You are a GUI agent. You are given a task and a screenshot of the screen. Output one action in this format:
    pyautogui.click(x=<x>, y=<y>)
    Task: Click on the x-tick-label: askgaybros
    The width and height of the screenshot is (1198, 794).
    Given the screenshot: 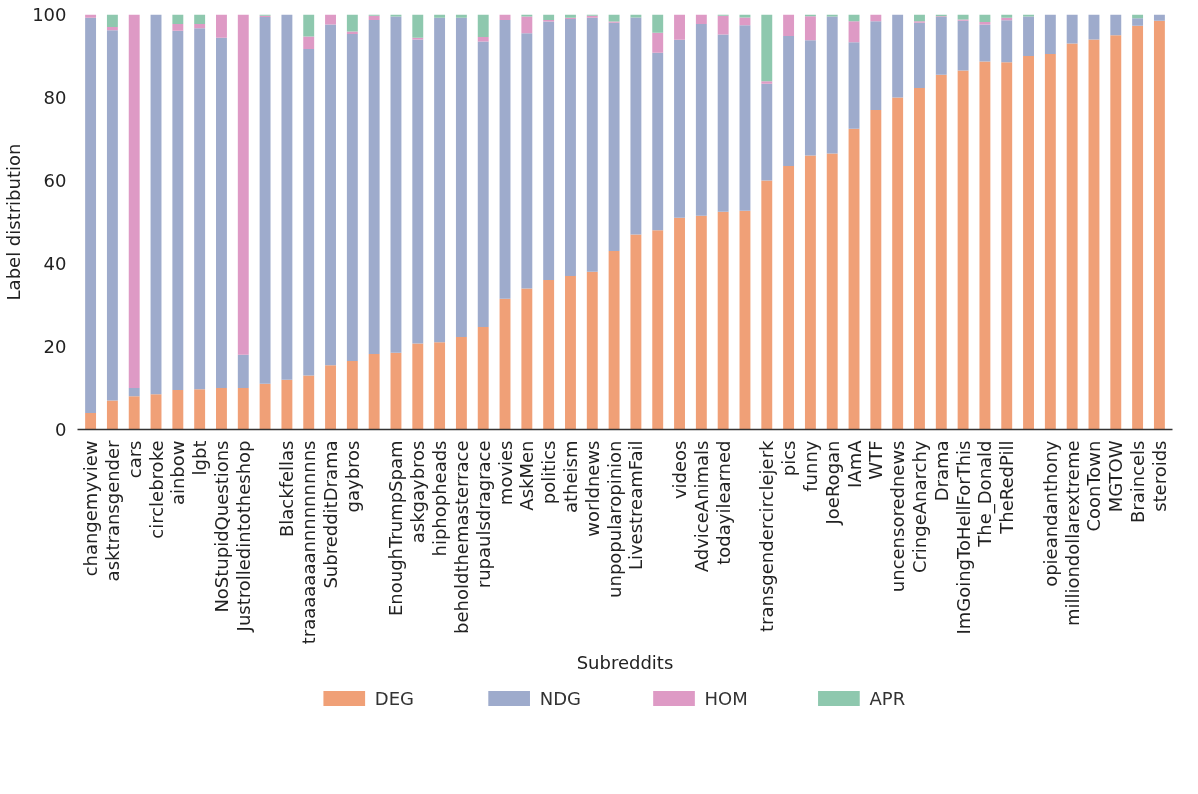 What is the action you would take?
    pyautogui.click(x=418, y=492)
    